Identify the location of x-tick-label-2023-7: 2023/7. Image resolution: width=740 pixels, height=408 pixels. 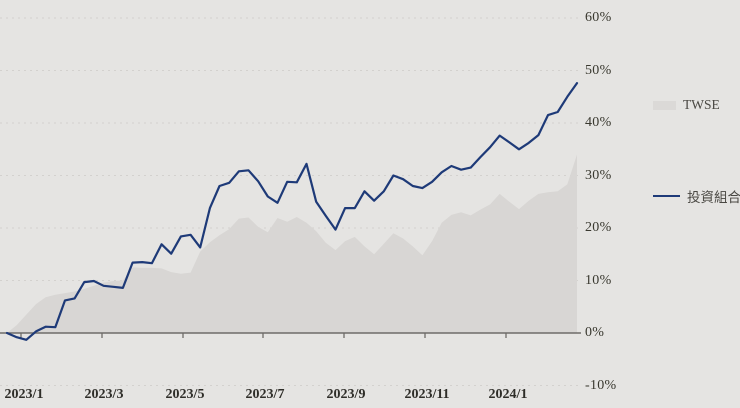
(265, 394).